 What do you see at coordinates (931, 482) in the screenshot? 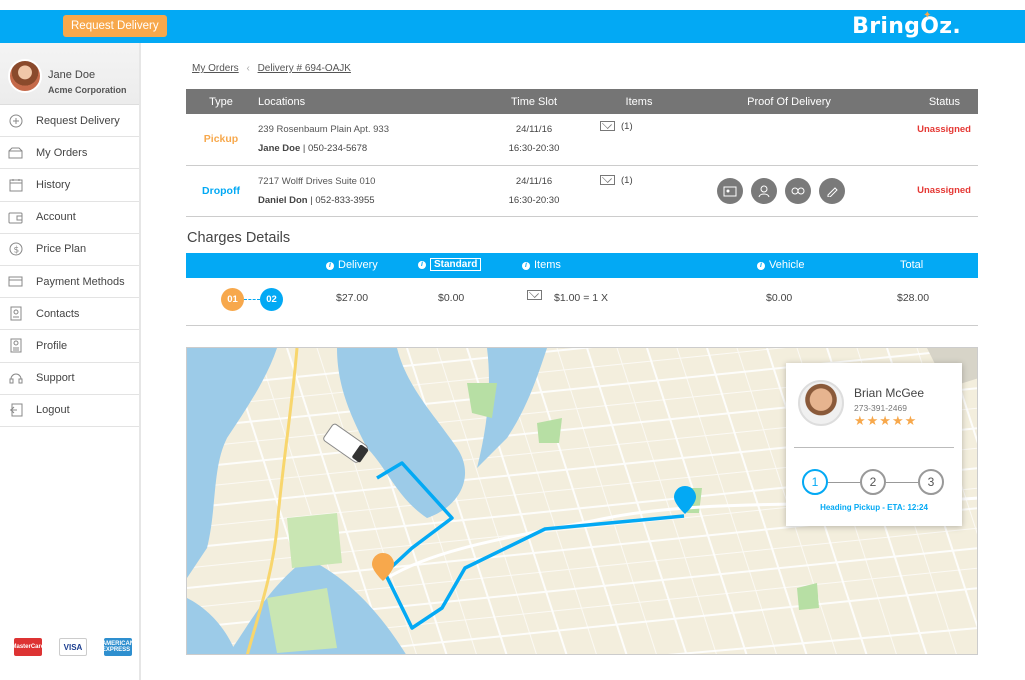
I see `progress-step-3: 3` at bounding box center [931, 482].